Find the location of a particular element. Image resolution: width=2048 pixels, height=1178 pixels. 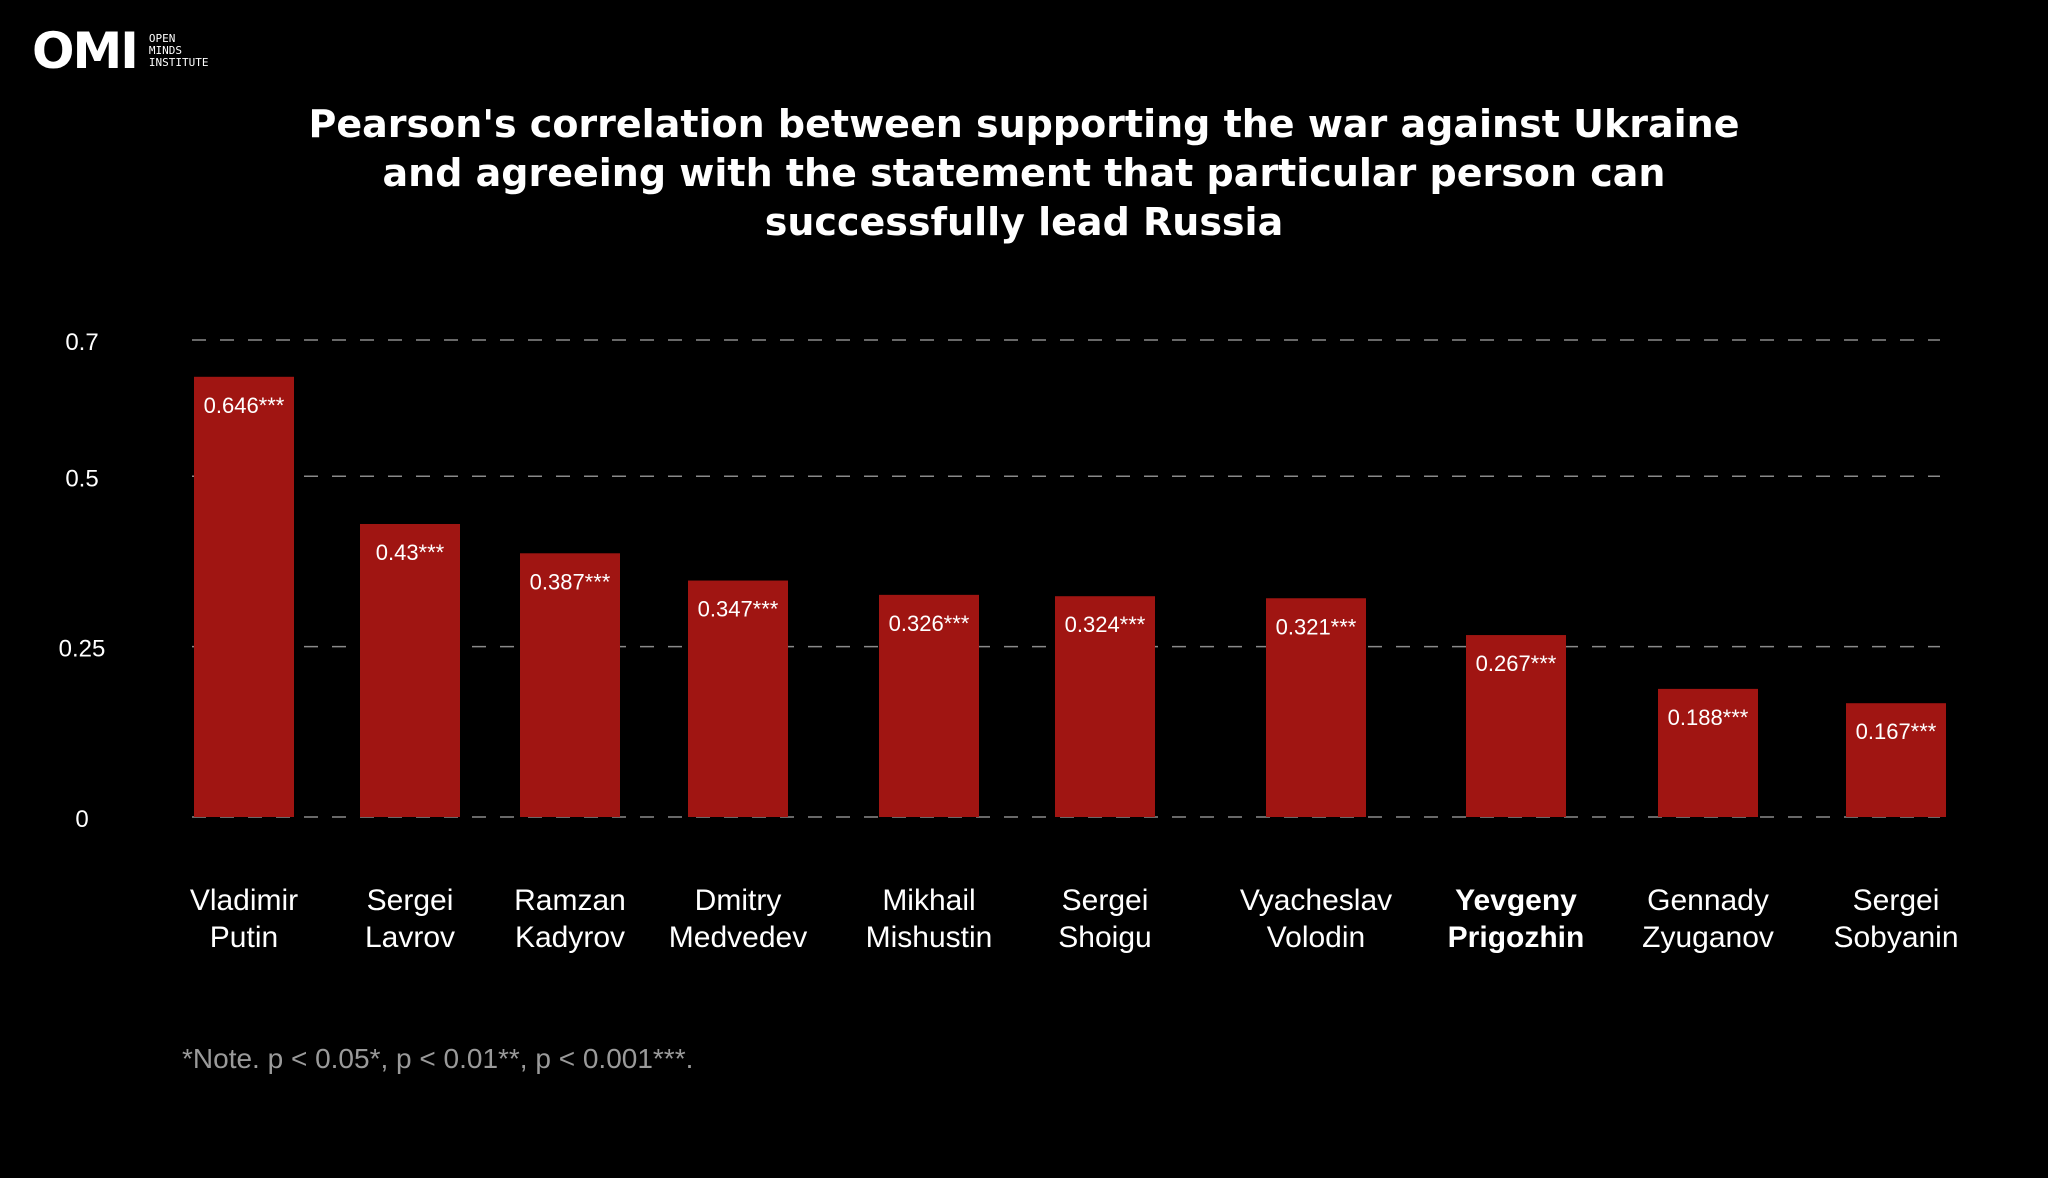

x-tick-label: Kadyrov is located at coordinates (570, 937).